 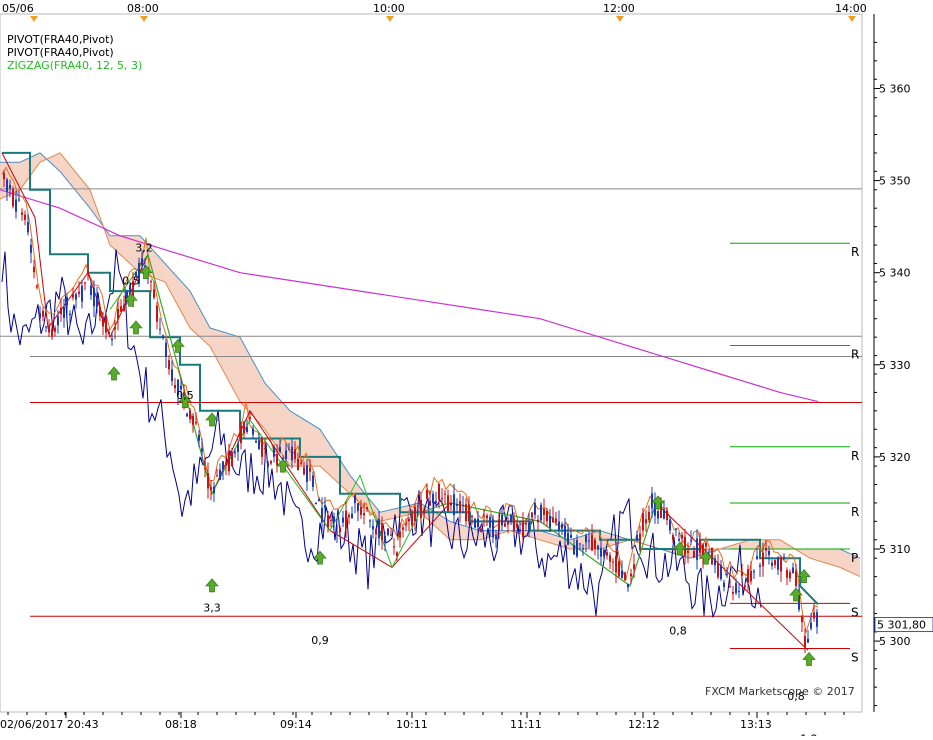 I want to click on bottom-time-label: 12:12, so click(x=644, y=724).